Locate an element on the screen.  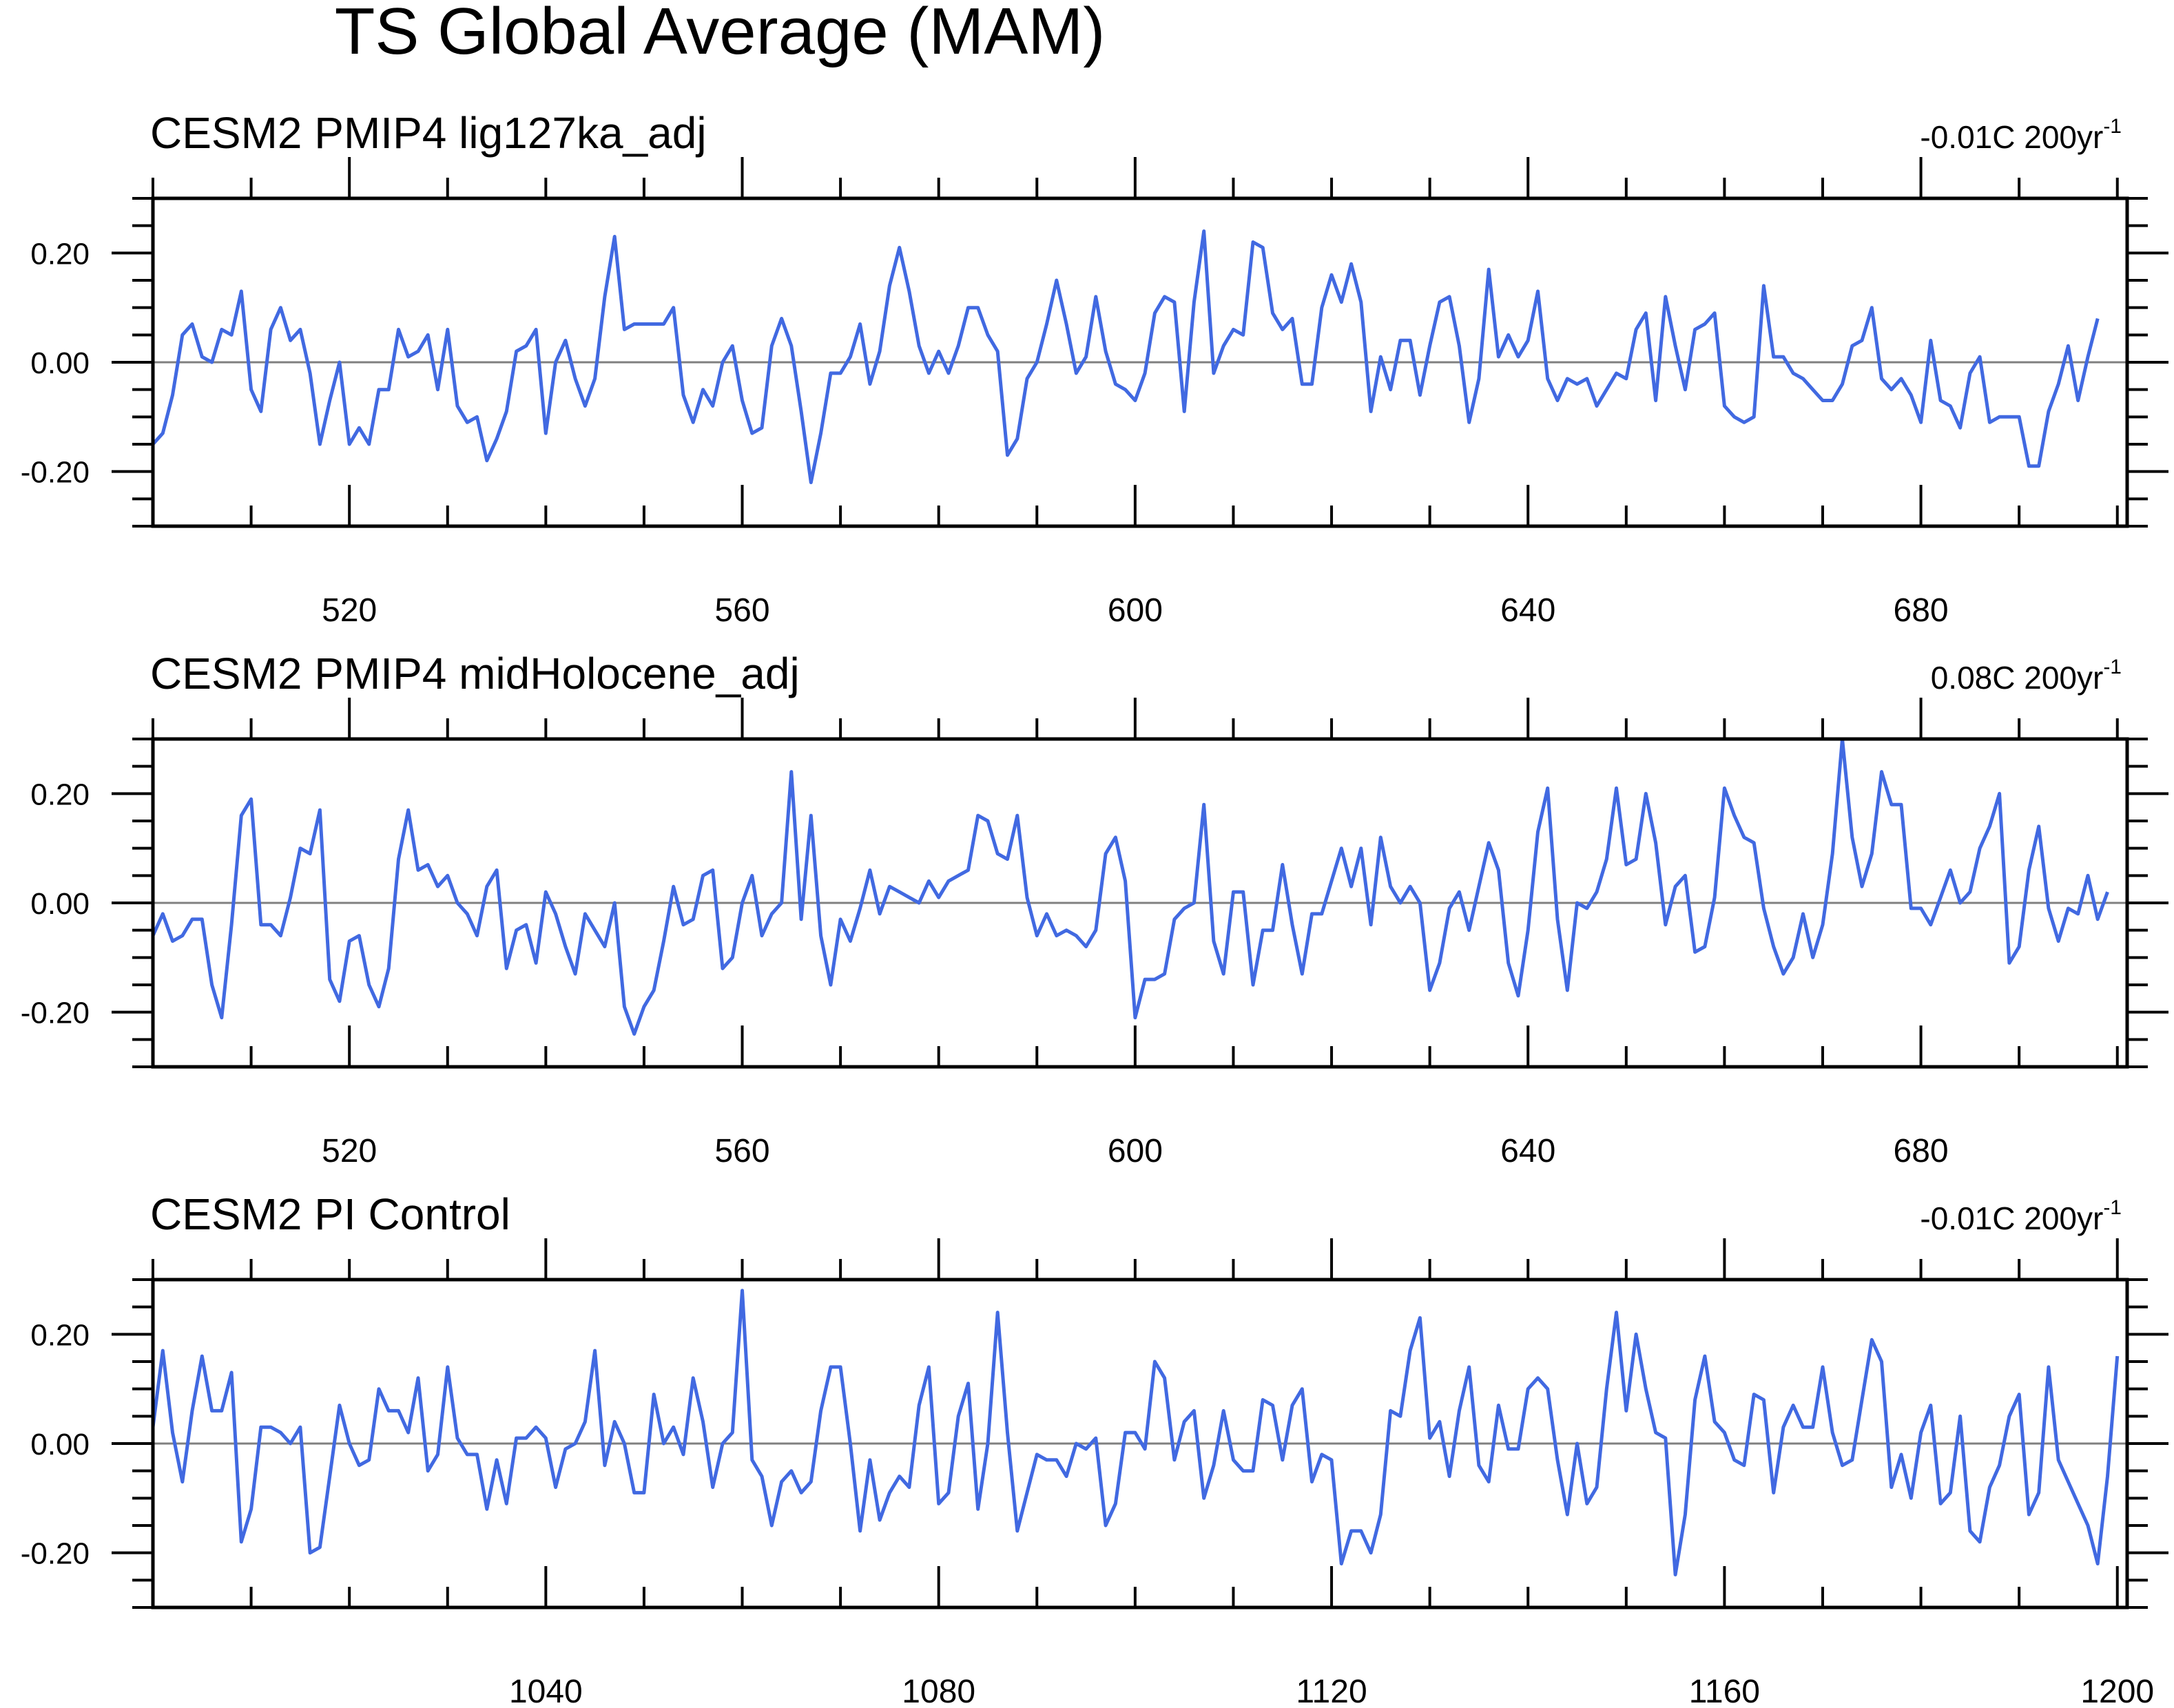
figure-title: TS Global Average (MAM) is located at coordinates (720, 34).